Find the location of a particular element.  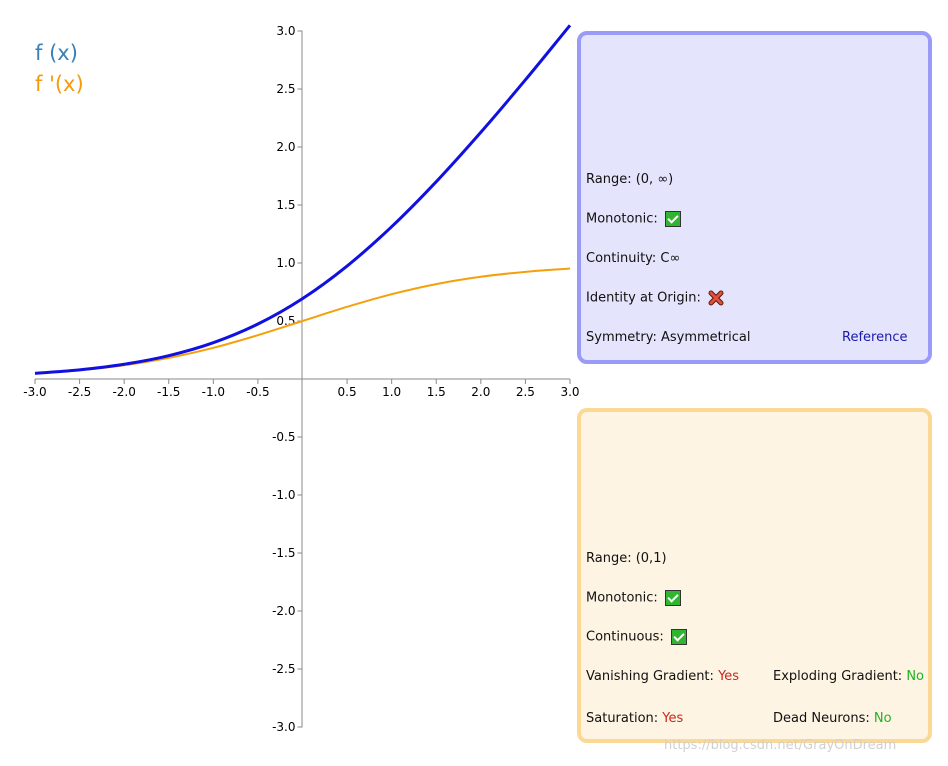

x-tick-label: 3.0 is located at coordinates (569, 392).